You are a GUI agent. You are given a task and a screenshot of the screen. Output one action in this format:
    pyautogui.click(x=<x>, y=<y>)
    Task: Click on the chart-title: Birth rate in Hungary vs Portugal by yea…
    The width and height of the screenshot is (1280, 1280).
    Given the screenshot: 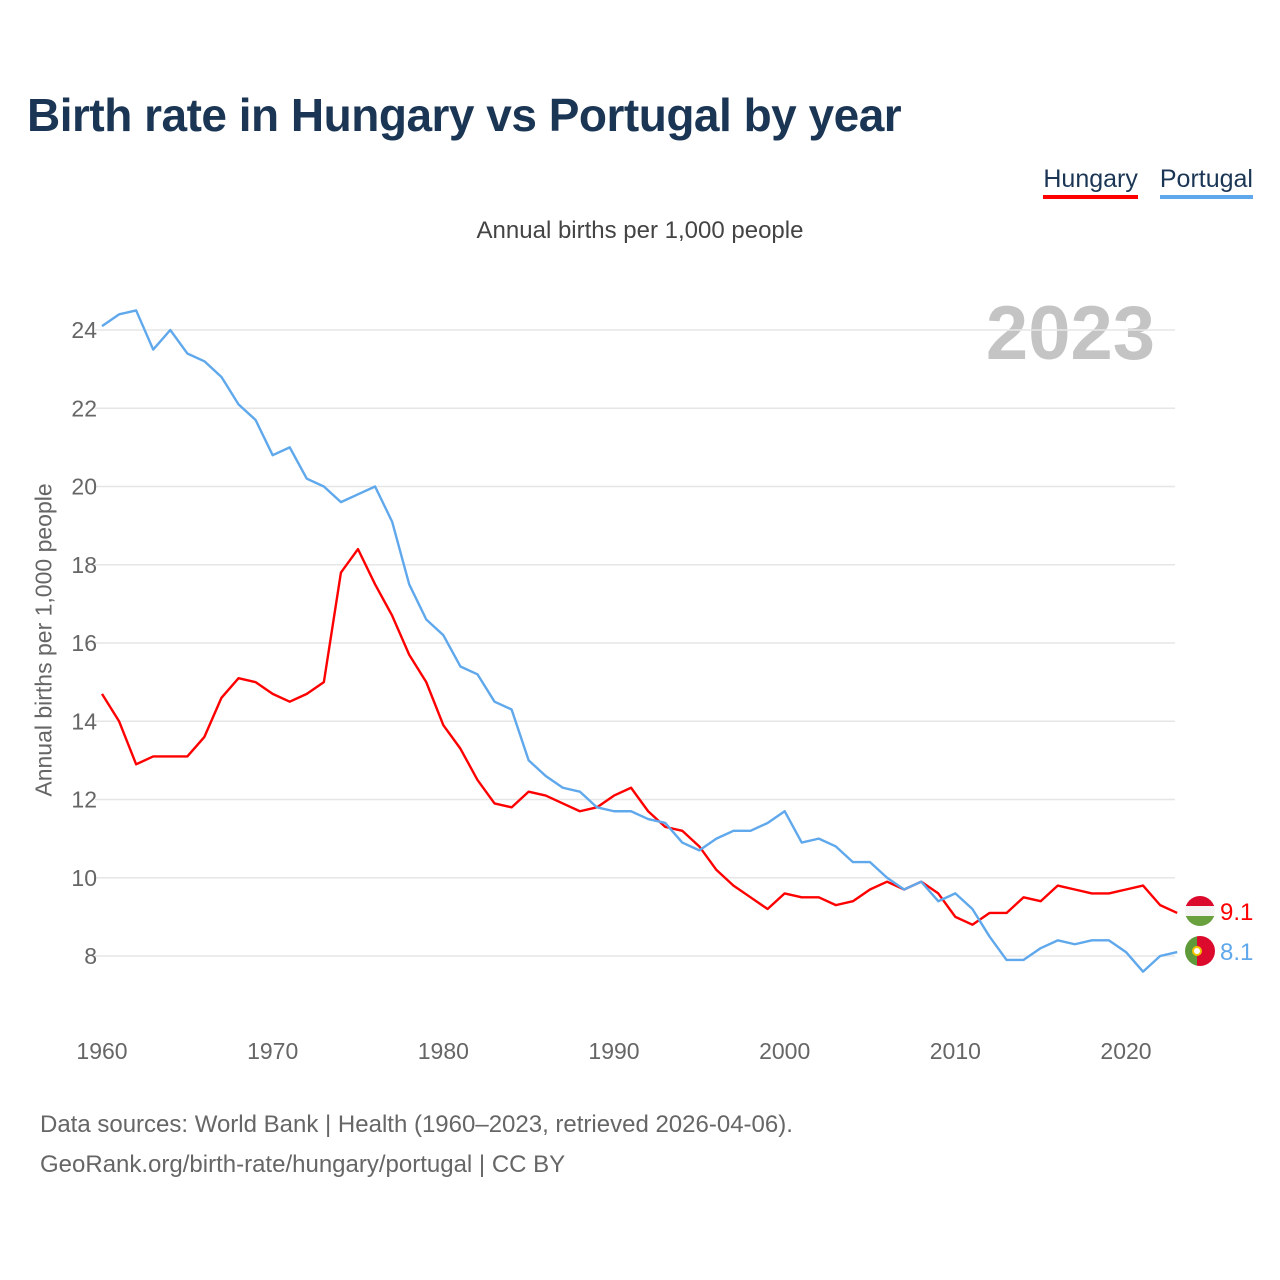 What is the action you would take?
    pyautogui.click(x=464, y=115)
    